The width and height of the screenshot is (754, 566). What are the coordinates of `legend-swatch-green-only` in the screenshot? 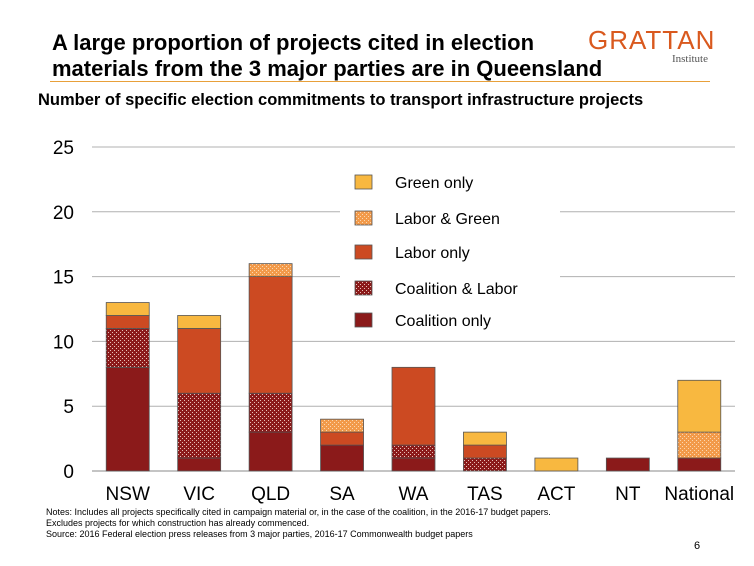 It's located at (363, 182).